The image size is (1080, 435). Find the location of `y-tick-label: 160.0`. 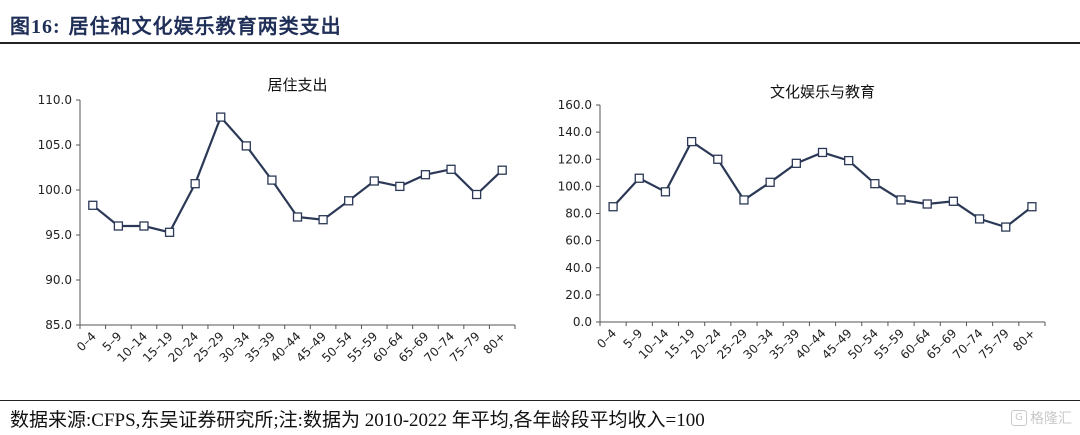

y-tick-label: 160.0 is located at coordinates (575, 105).